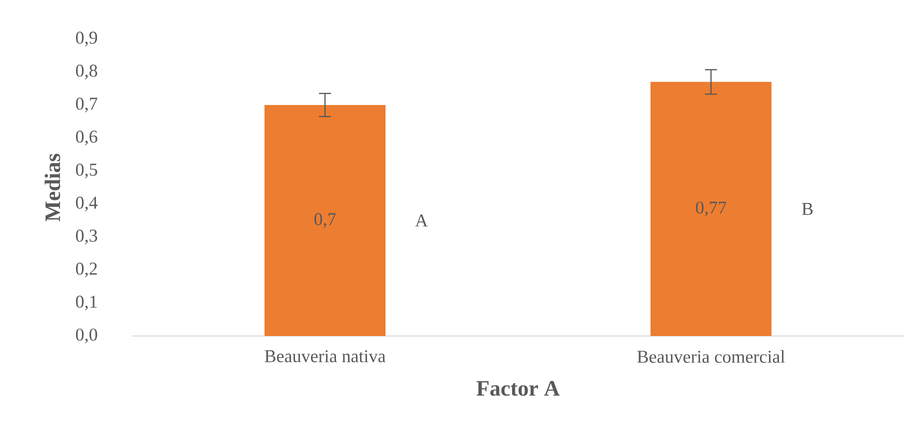 This screenshot has width=922, height=444. I want to click on y-tick-label: 0,1, so click(86, 303).